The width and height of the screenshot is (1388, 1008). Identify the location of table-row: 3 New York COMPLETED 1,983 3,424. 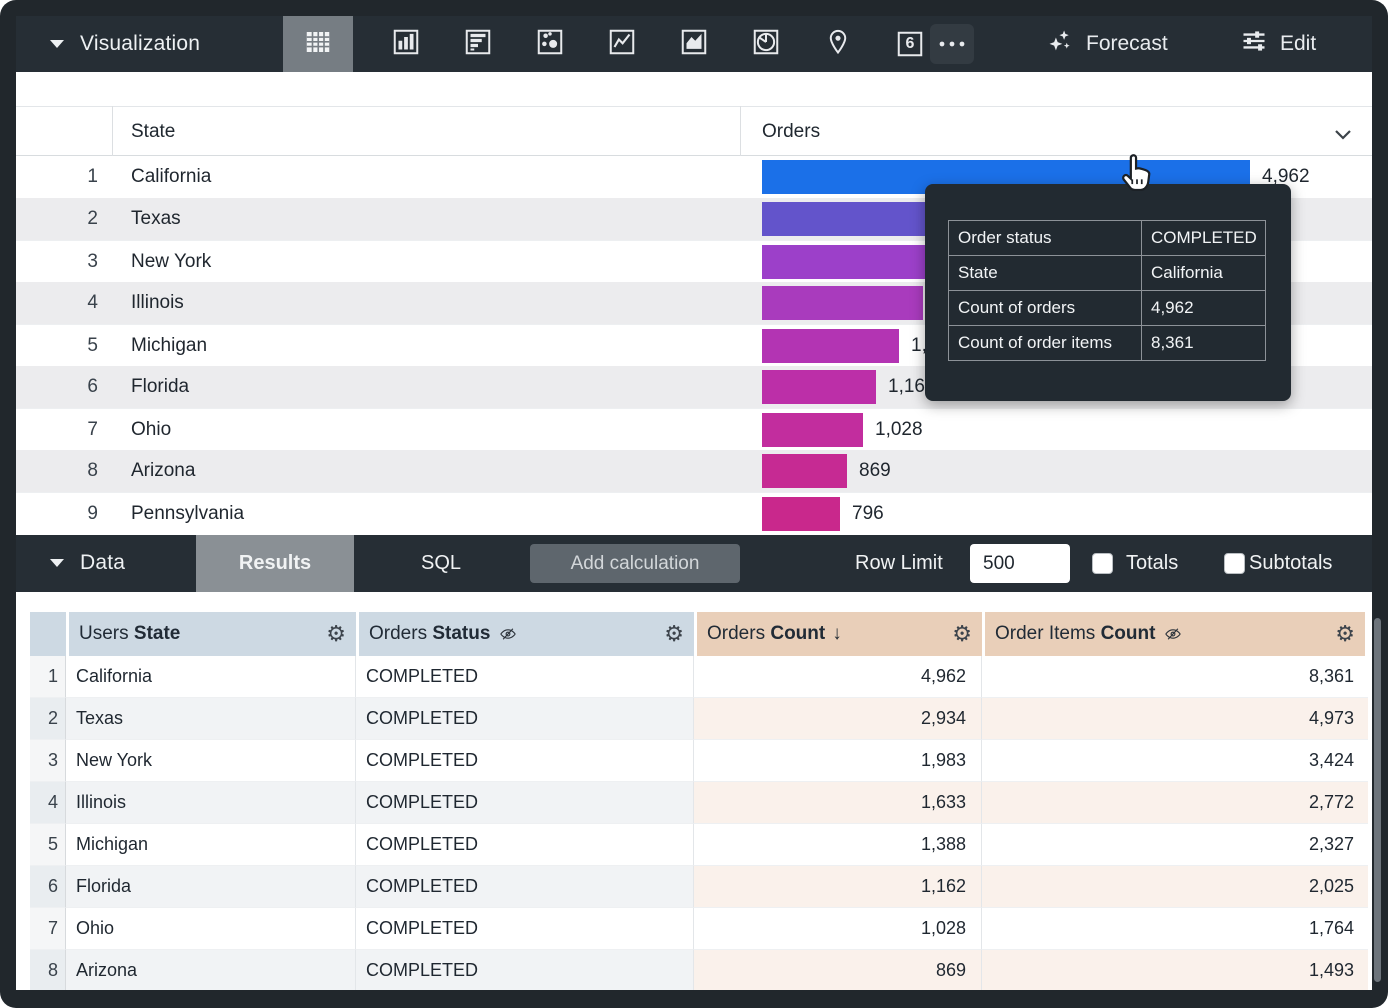
(699, 761).